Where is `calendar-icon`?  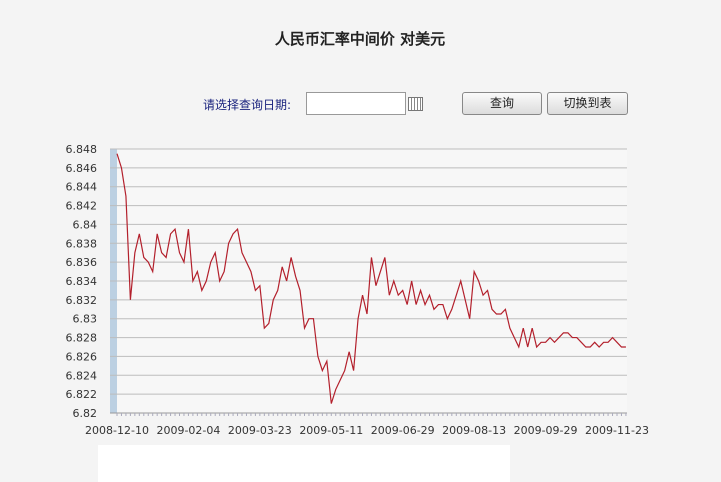
calendar-icon is located at coordinates (415, 104).